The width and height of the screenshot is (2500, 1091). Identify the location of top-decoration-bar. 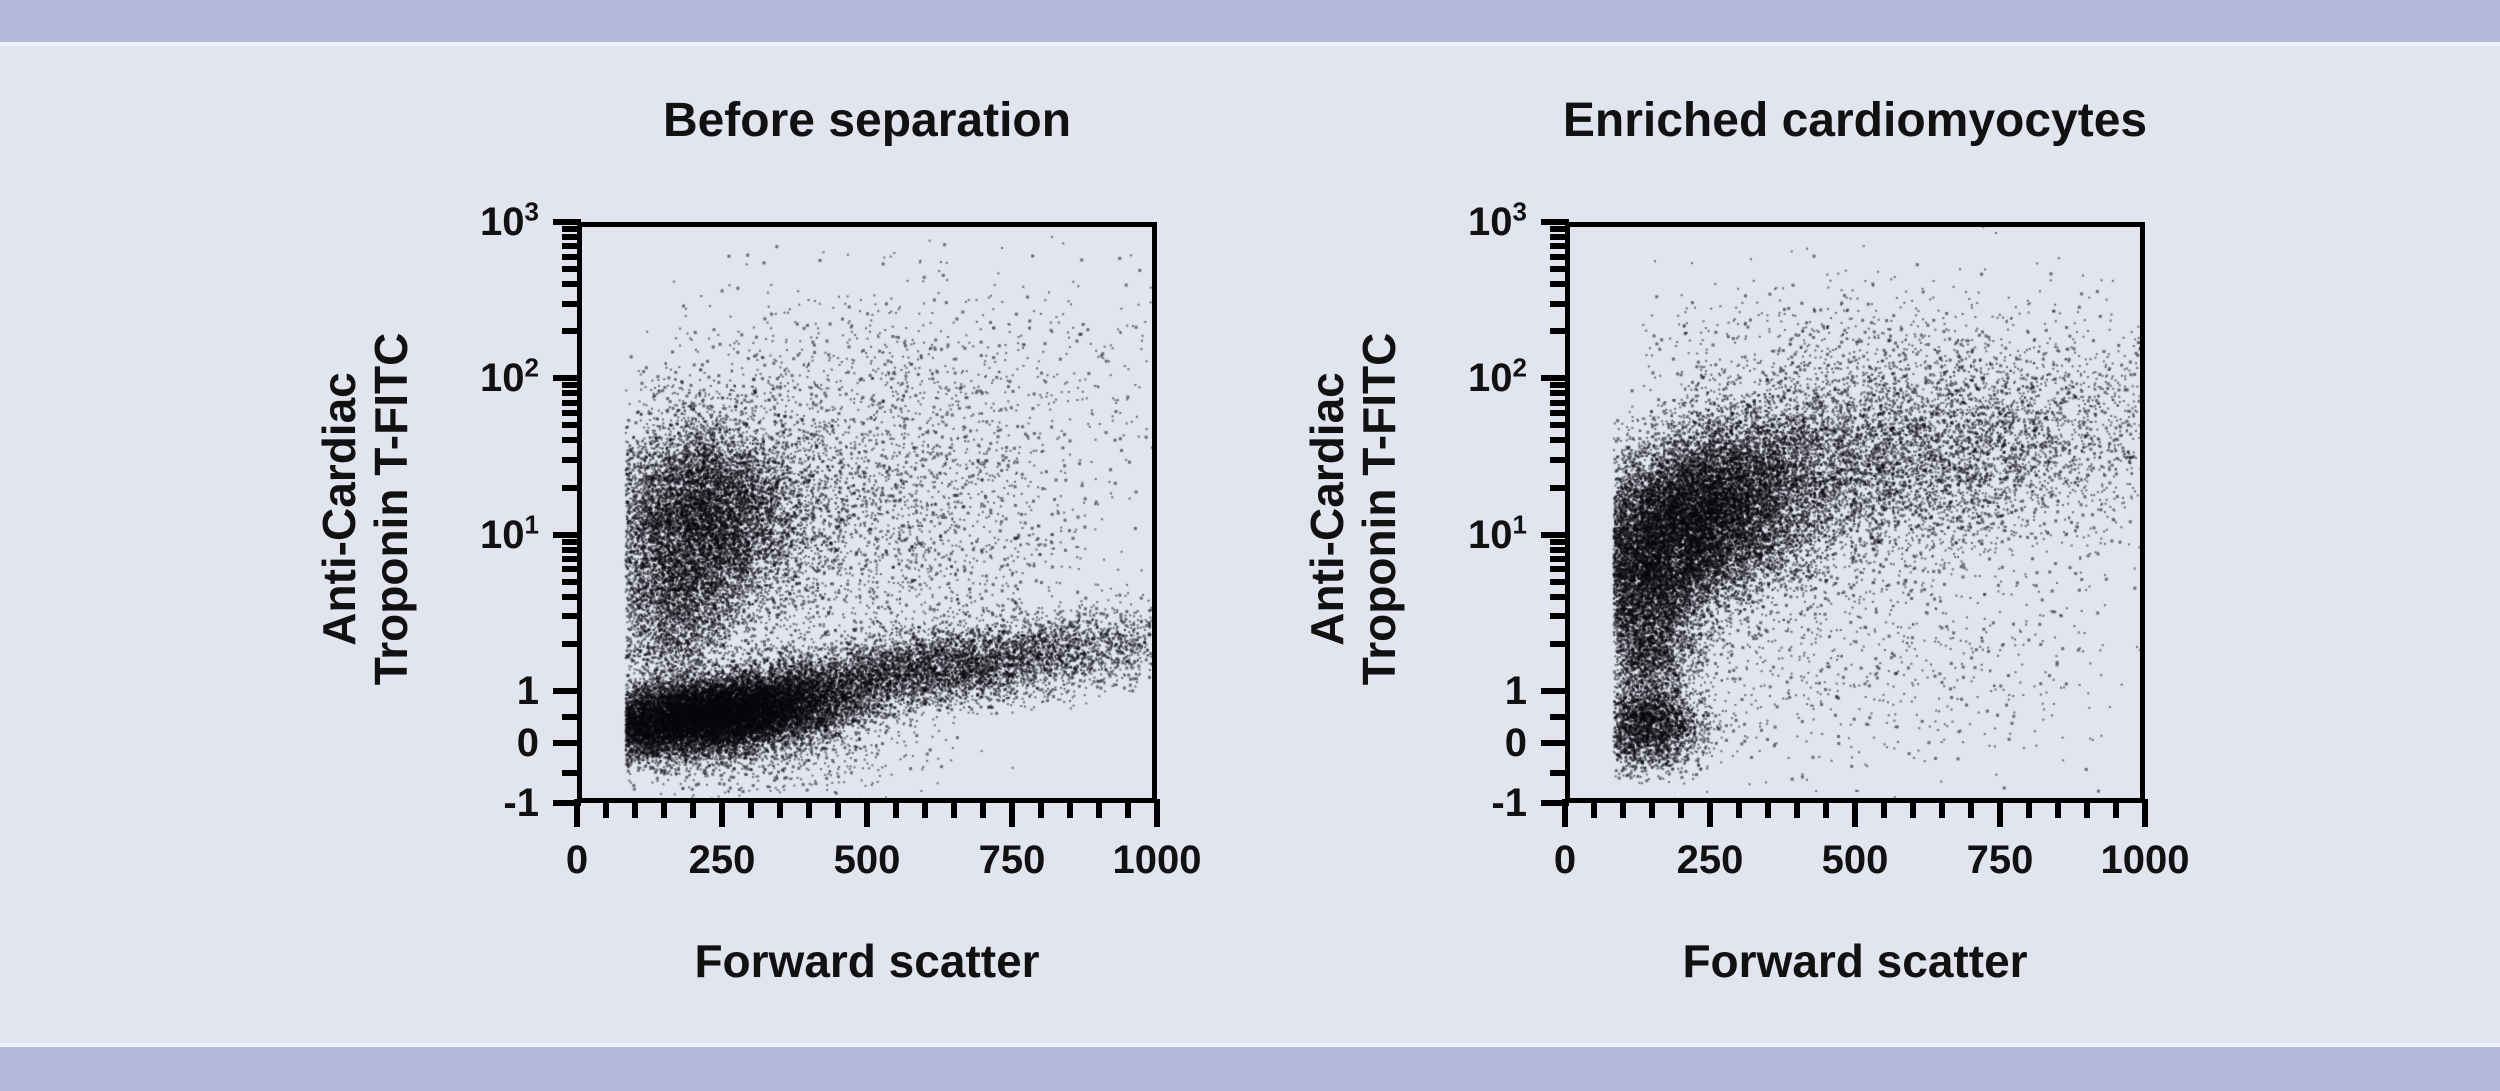
(1250, 23).